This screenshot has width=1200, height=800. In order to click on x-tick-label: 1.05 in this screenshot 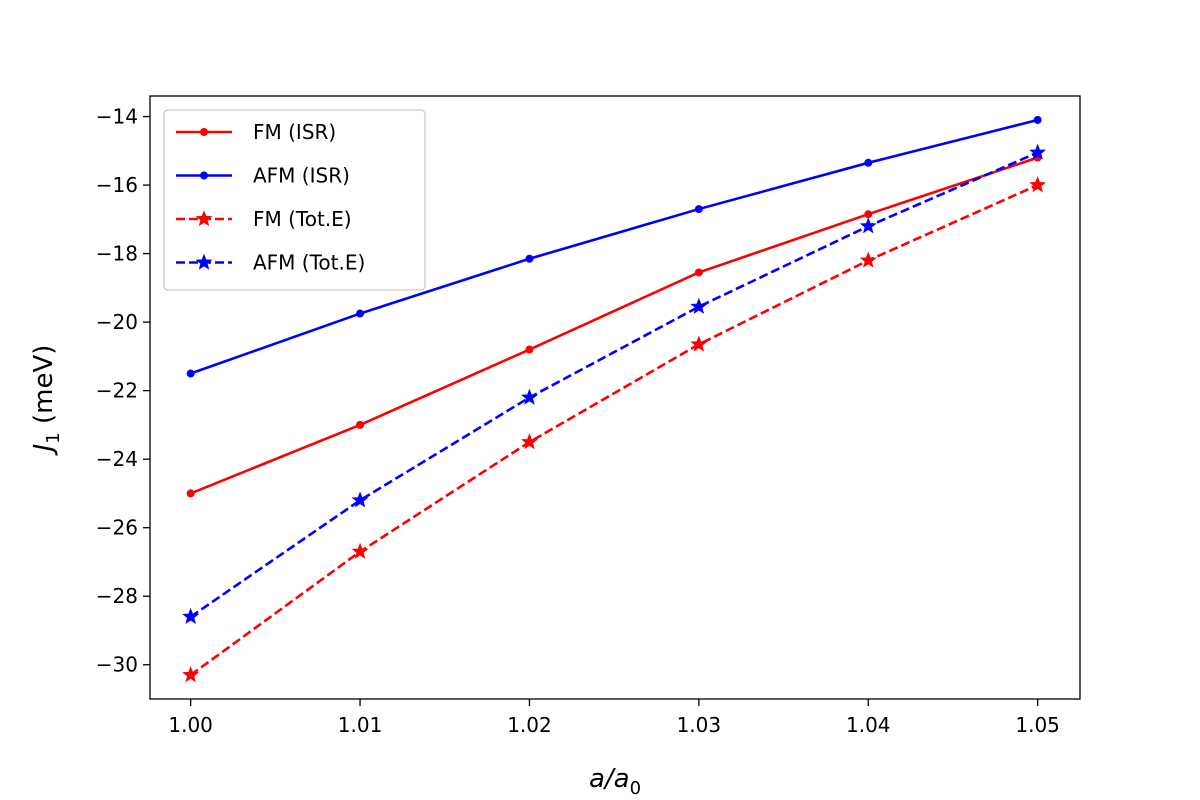, I will do `click(1037, 725)`.